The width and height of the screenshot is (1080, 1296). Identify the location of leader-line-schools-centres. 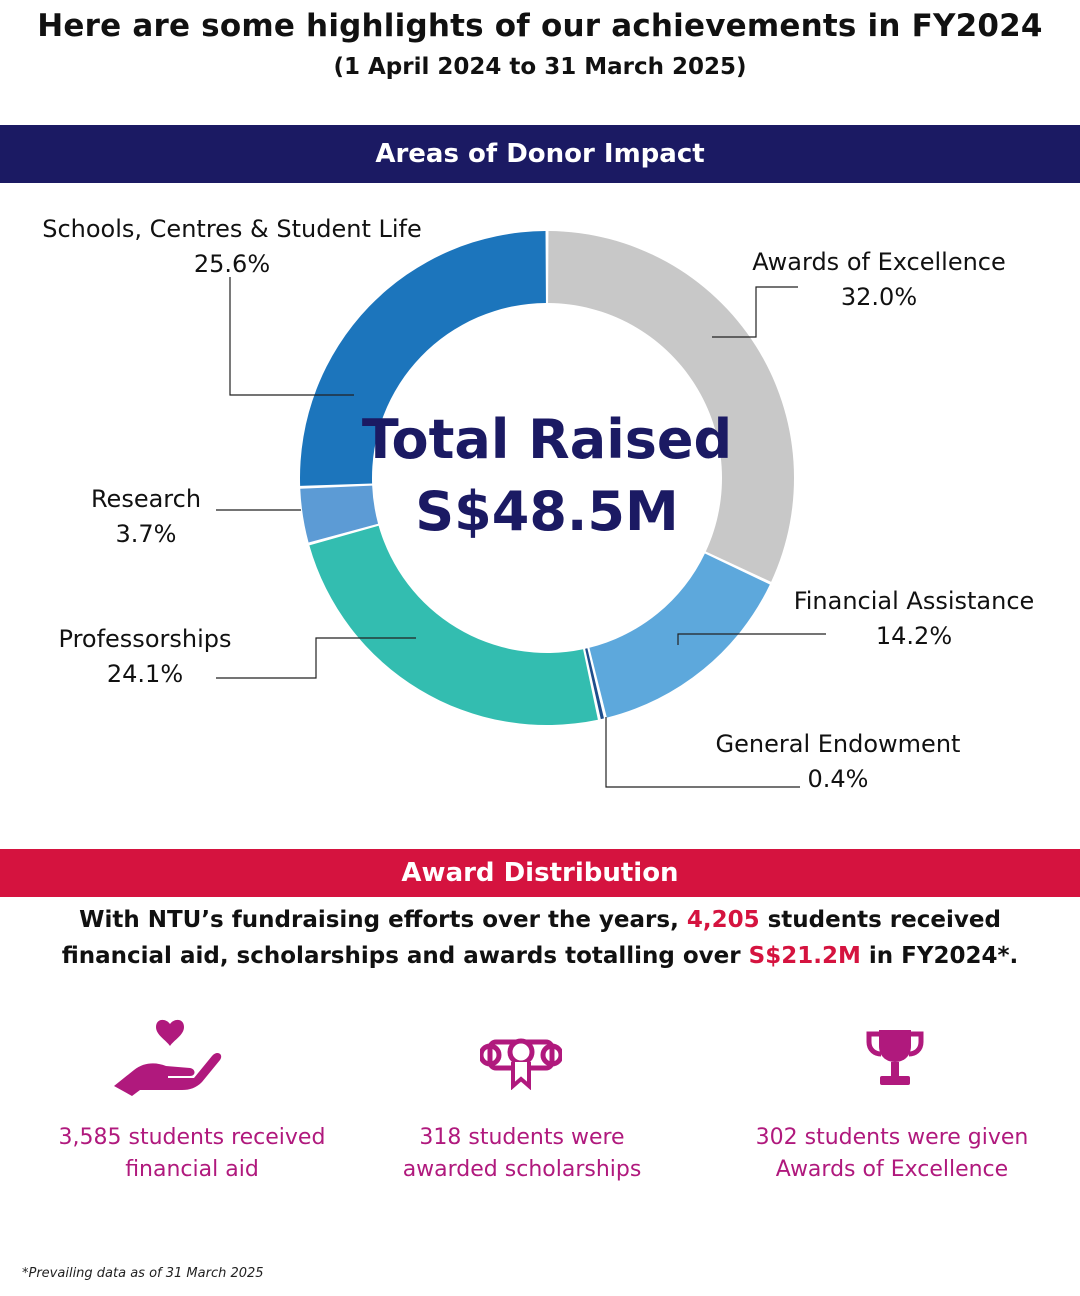
(291, 336).